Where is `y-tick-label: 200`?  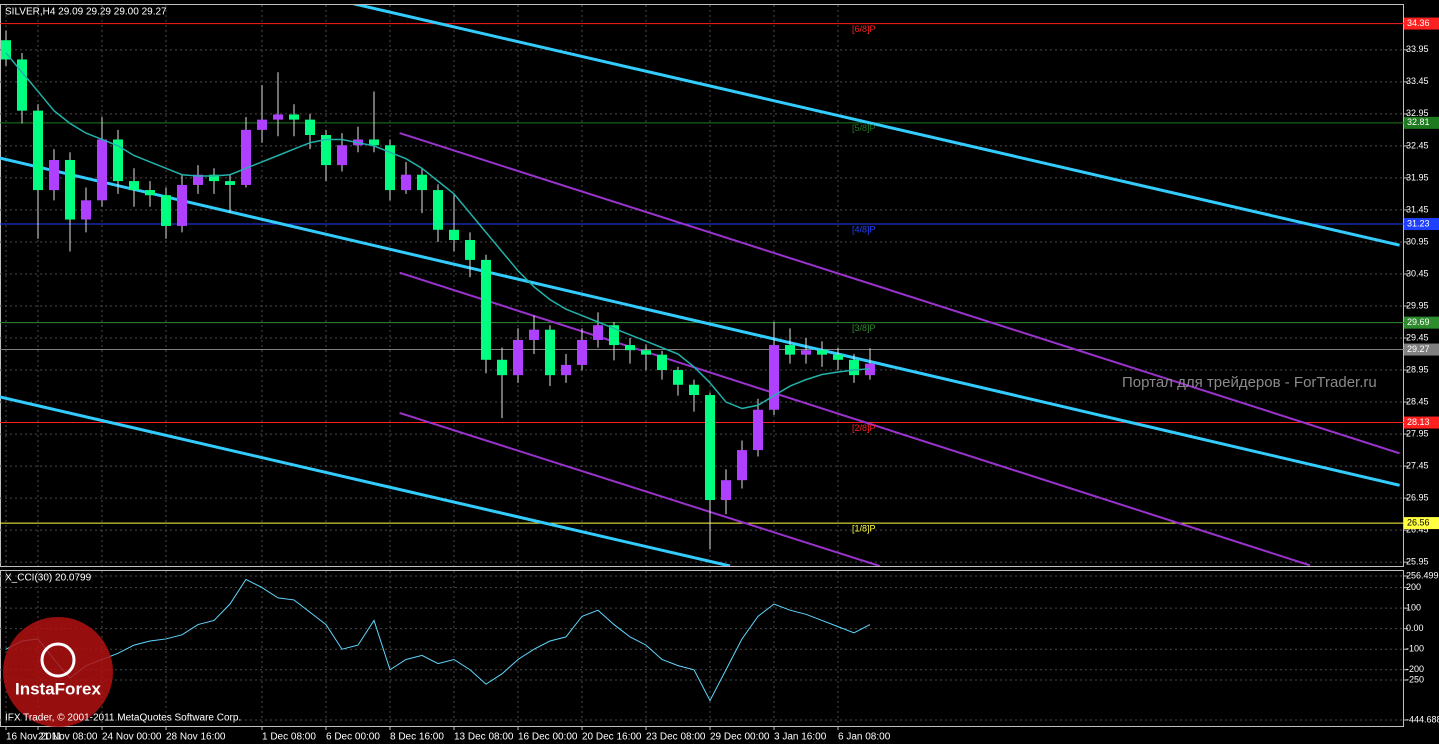 y-tick-label: 200 is located at coordinates (1413, 587).